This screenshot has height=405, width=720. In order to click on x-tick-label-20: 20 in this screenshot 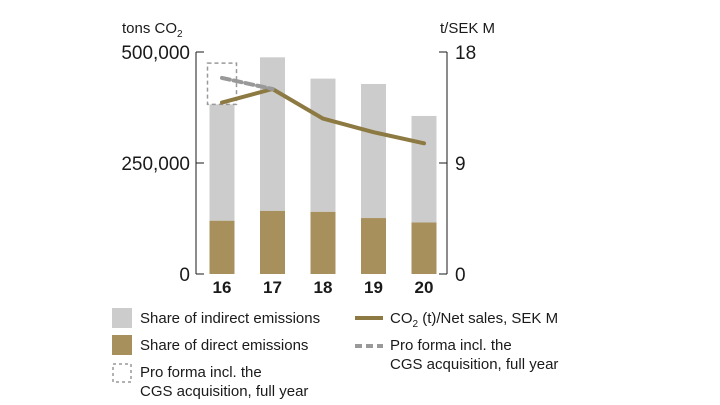, I will do `click(424, 287)`.